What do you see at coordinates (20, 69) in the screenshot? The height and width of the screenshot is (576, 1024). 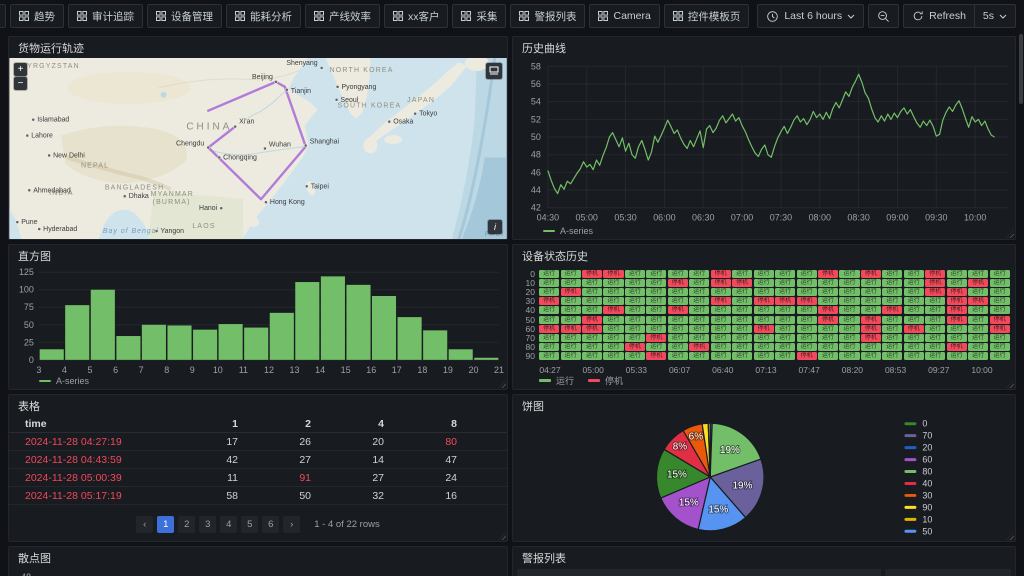 I see `map-zoom-in-button: +` at bounding box center [20, 69].